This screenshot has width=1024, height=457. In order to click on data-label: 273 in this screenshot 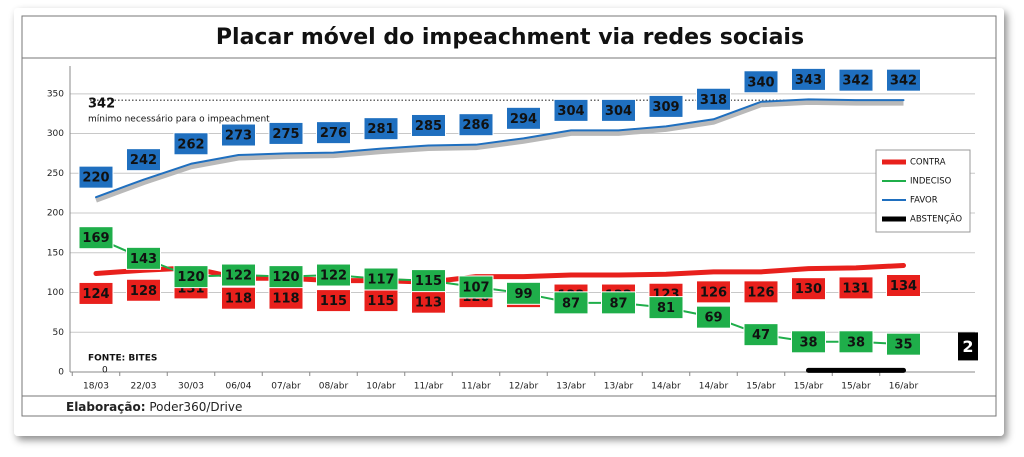, I will do `click(238, 136)`.